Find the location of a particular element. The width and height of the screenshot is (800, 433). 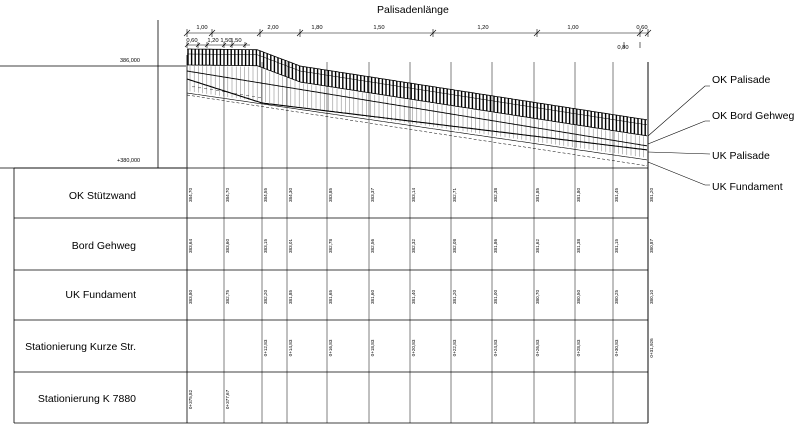

table-cell-value: 380,25 is located at coordinates (616, 297).